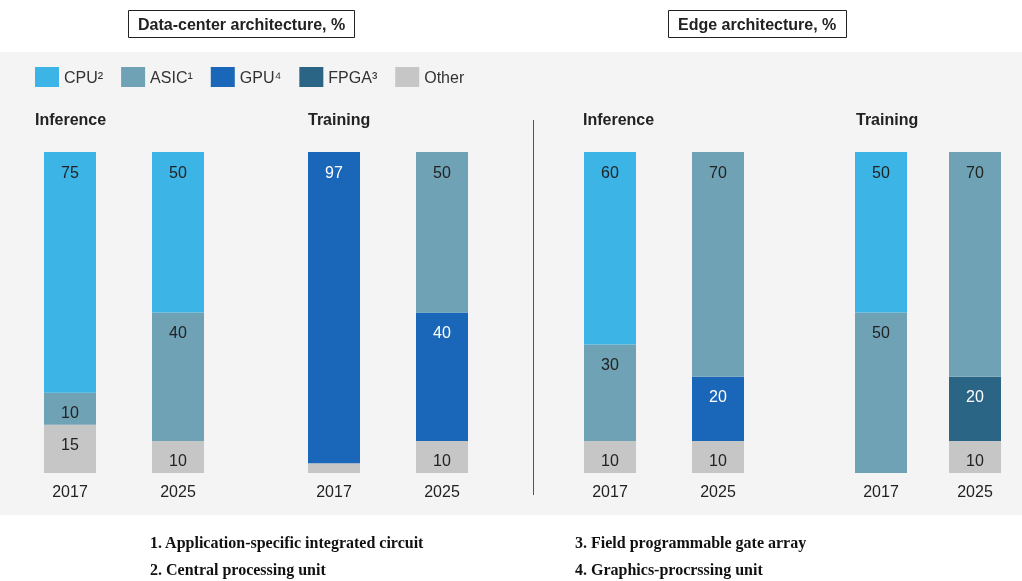 Image resolution: width=1022 pixels, height=581 pixels. I want to click on legend-label: Other, so click(444, 77).